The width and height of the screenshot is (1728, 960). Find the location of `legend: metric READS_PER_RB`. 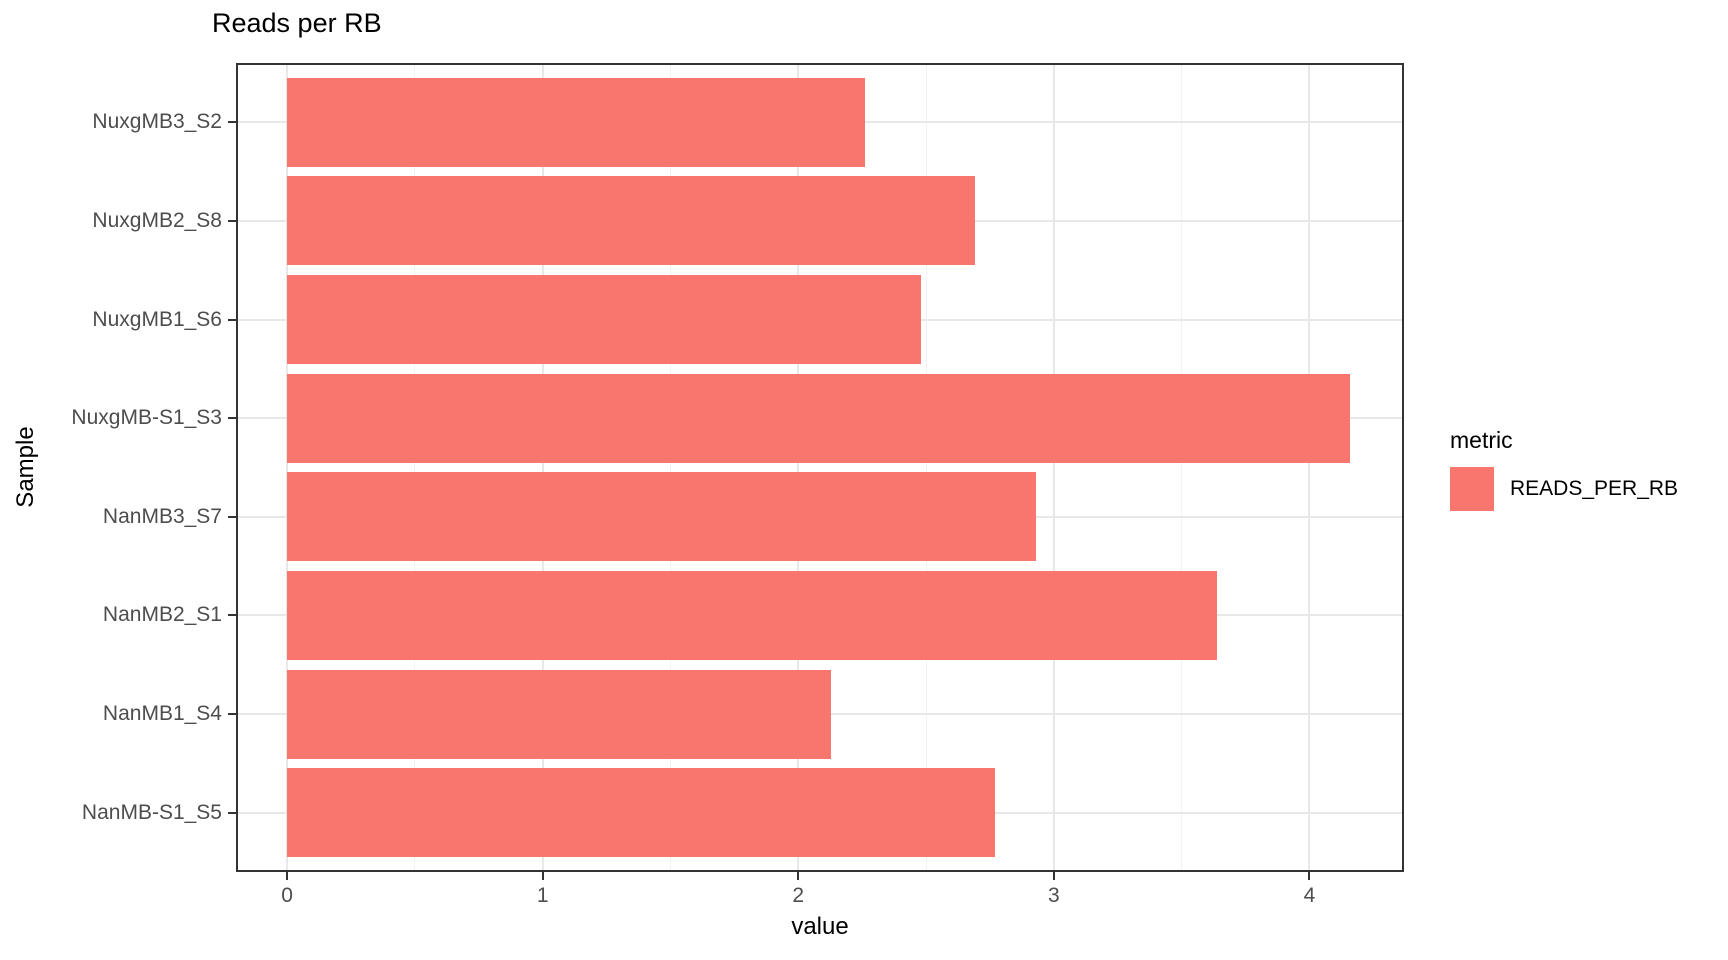

legend: metric READS_PER_RB is located at coordinates (1564, 468).